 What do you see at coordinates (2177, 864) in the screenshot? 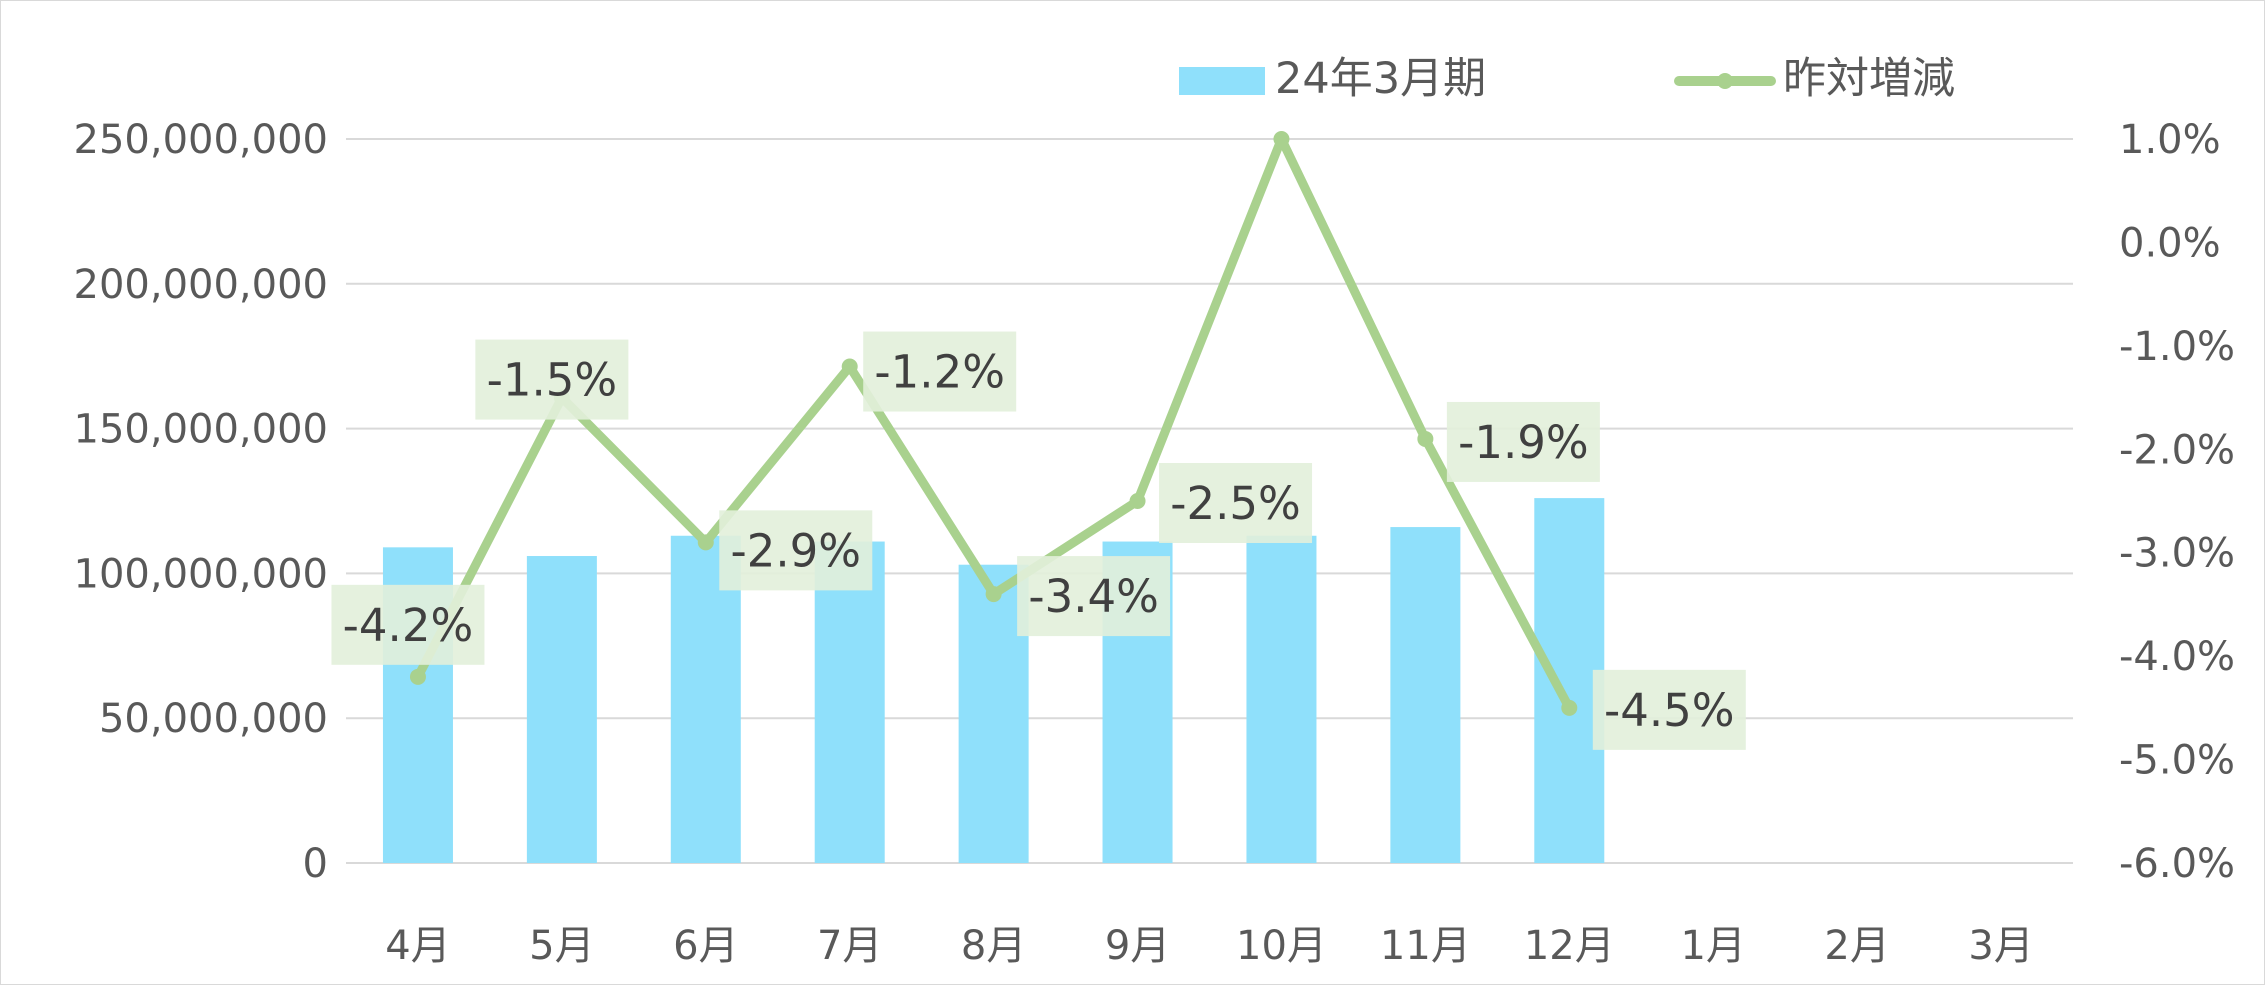
I see `right-tick-label: -6.0%` at bounding box center [2177, 864].